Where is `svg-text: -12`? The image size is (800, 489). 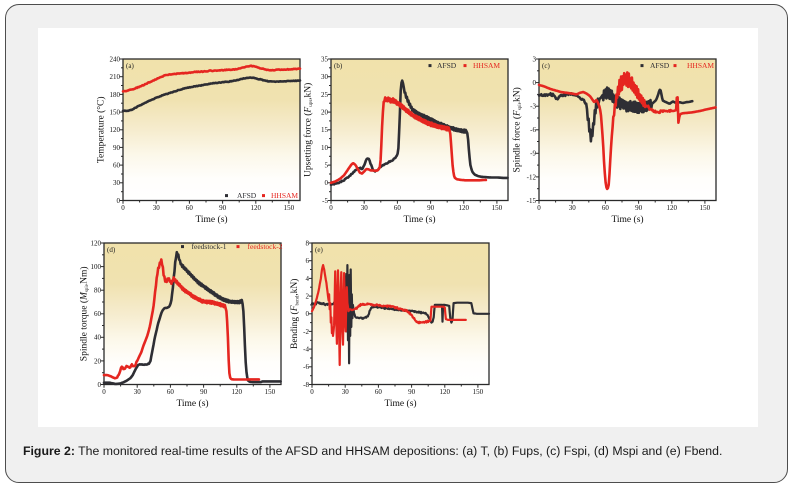 svg-text: -12 is located at coordinates (532, 177).